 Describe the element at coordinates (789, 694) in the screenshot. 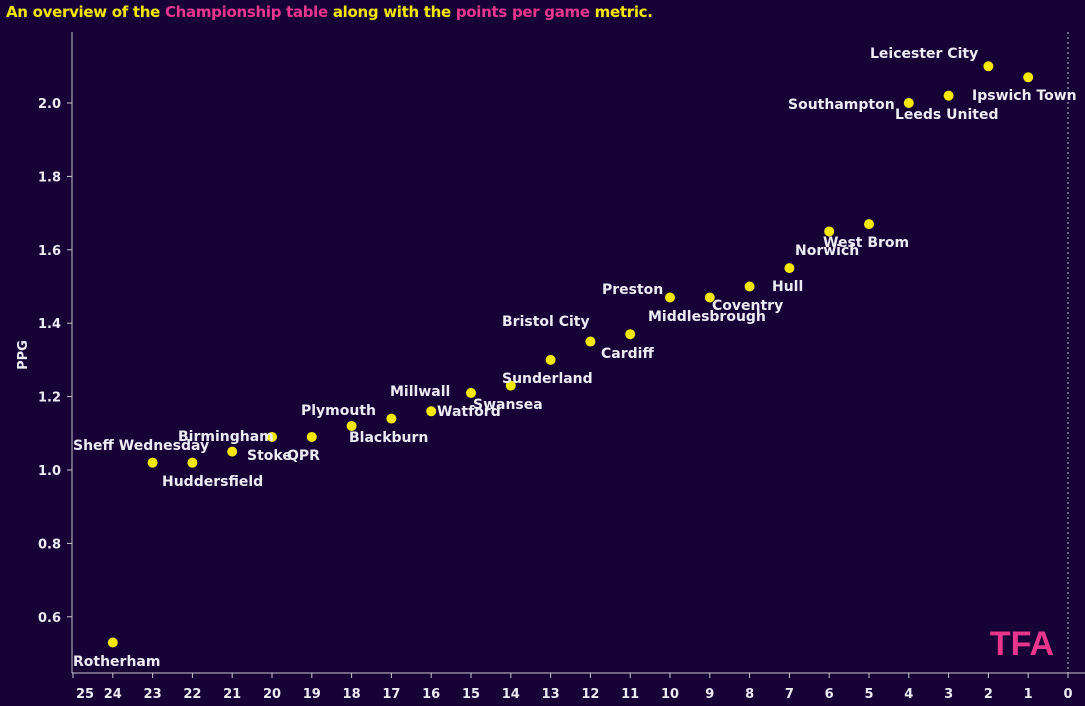

I see `x-tick-label: 7` at that location.